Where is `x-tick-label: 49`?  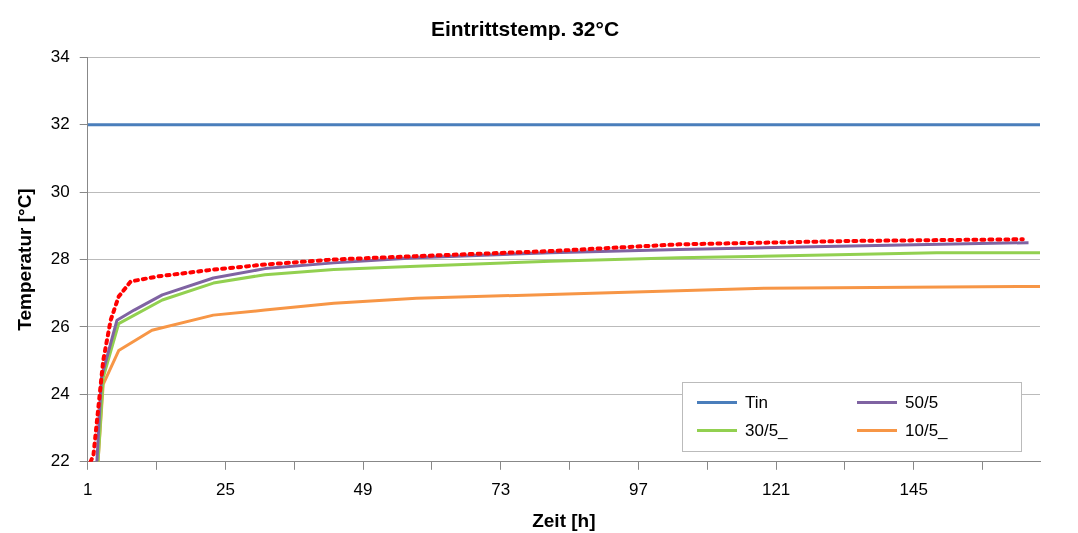
x-tick-label: 49 is located at coordinates (363, 489).